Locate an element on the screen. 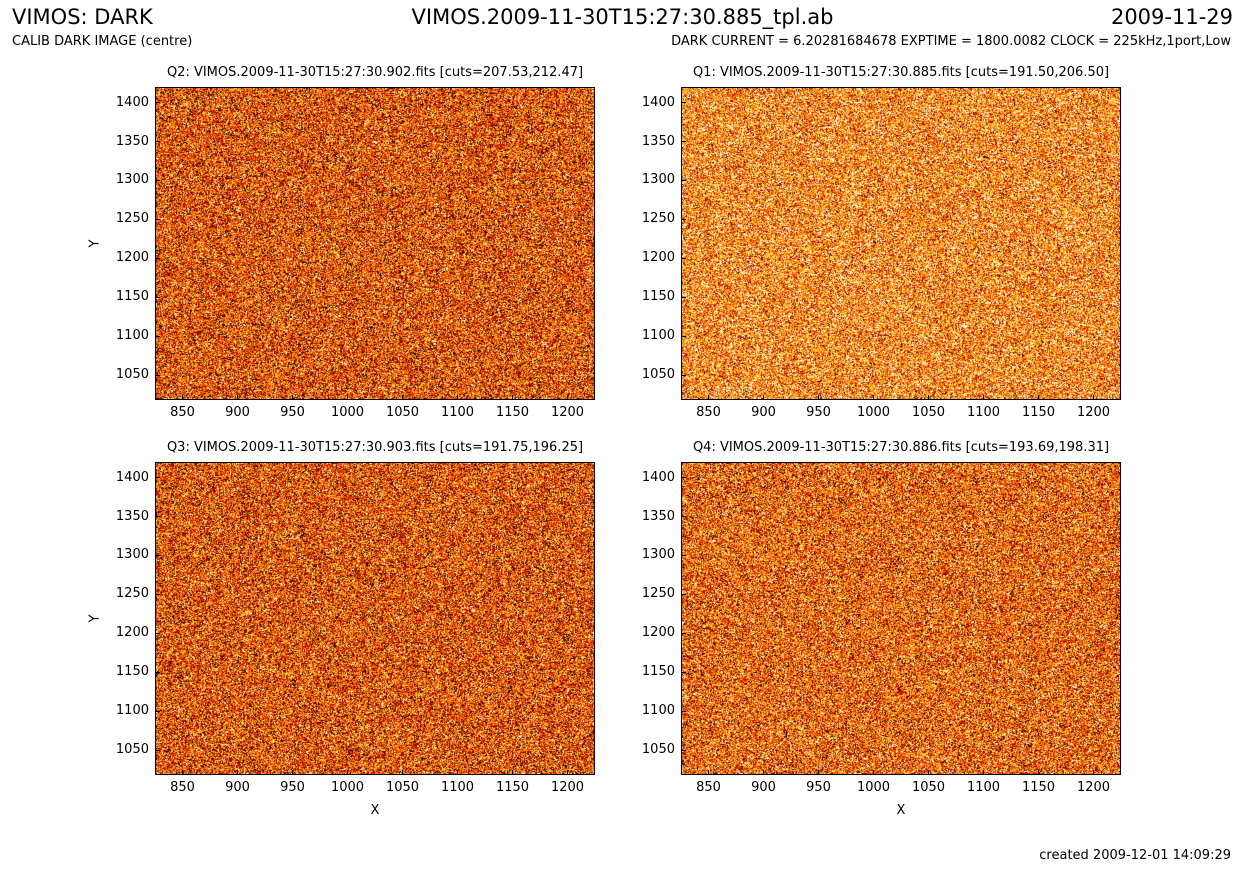 The width and height of the screenshot is (1245, 870). x-tick-label-q3: 850 is located at coordinates (182, 787).